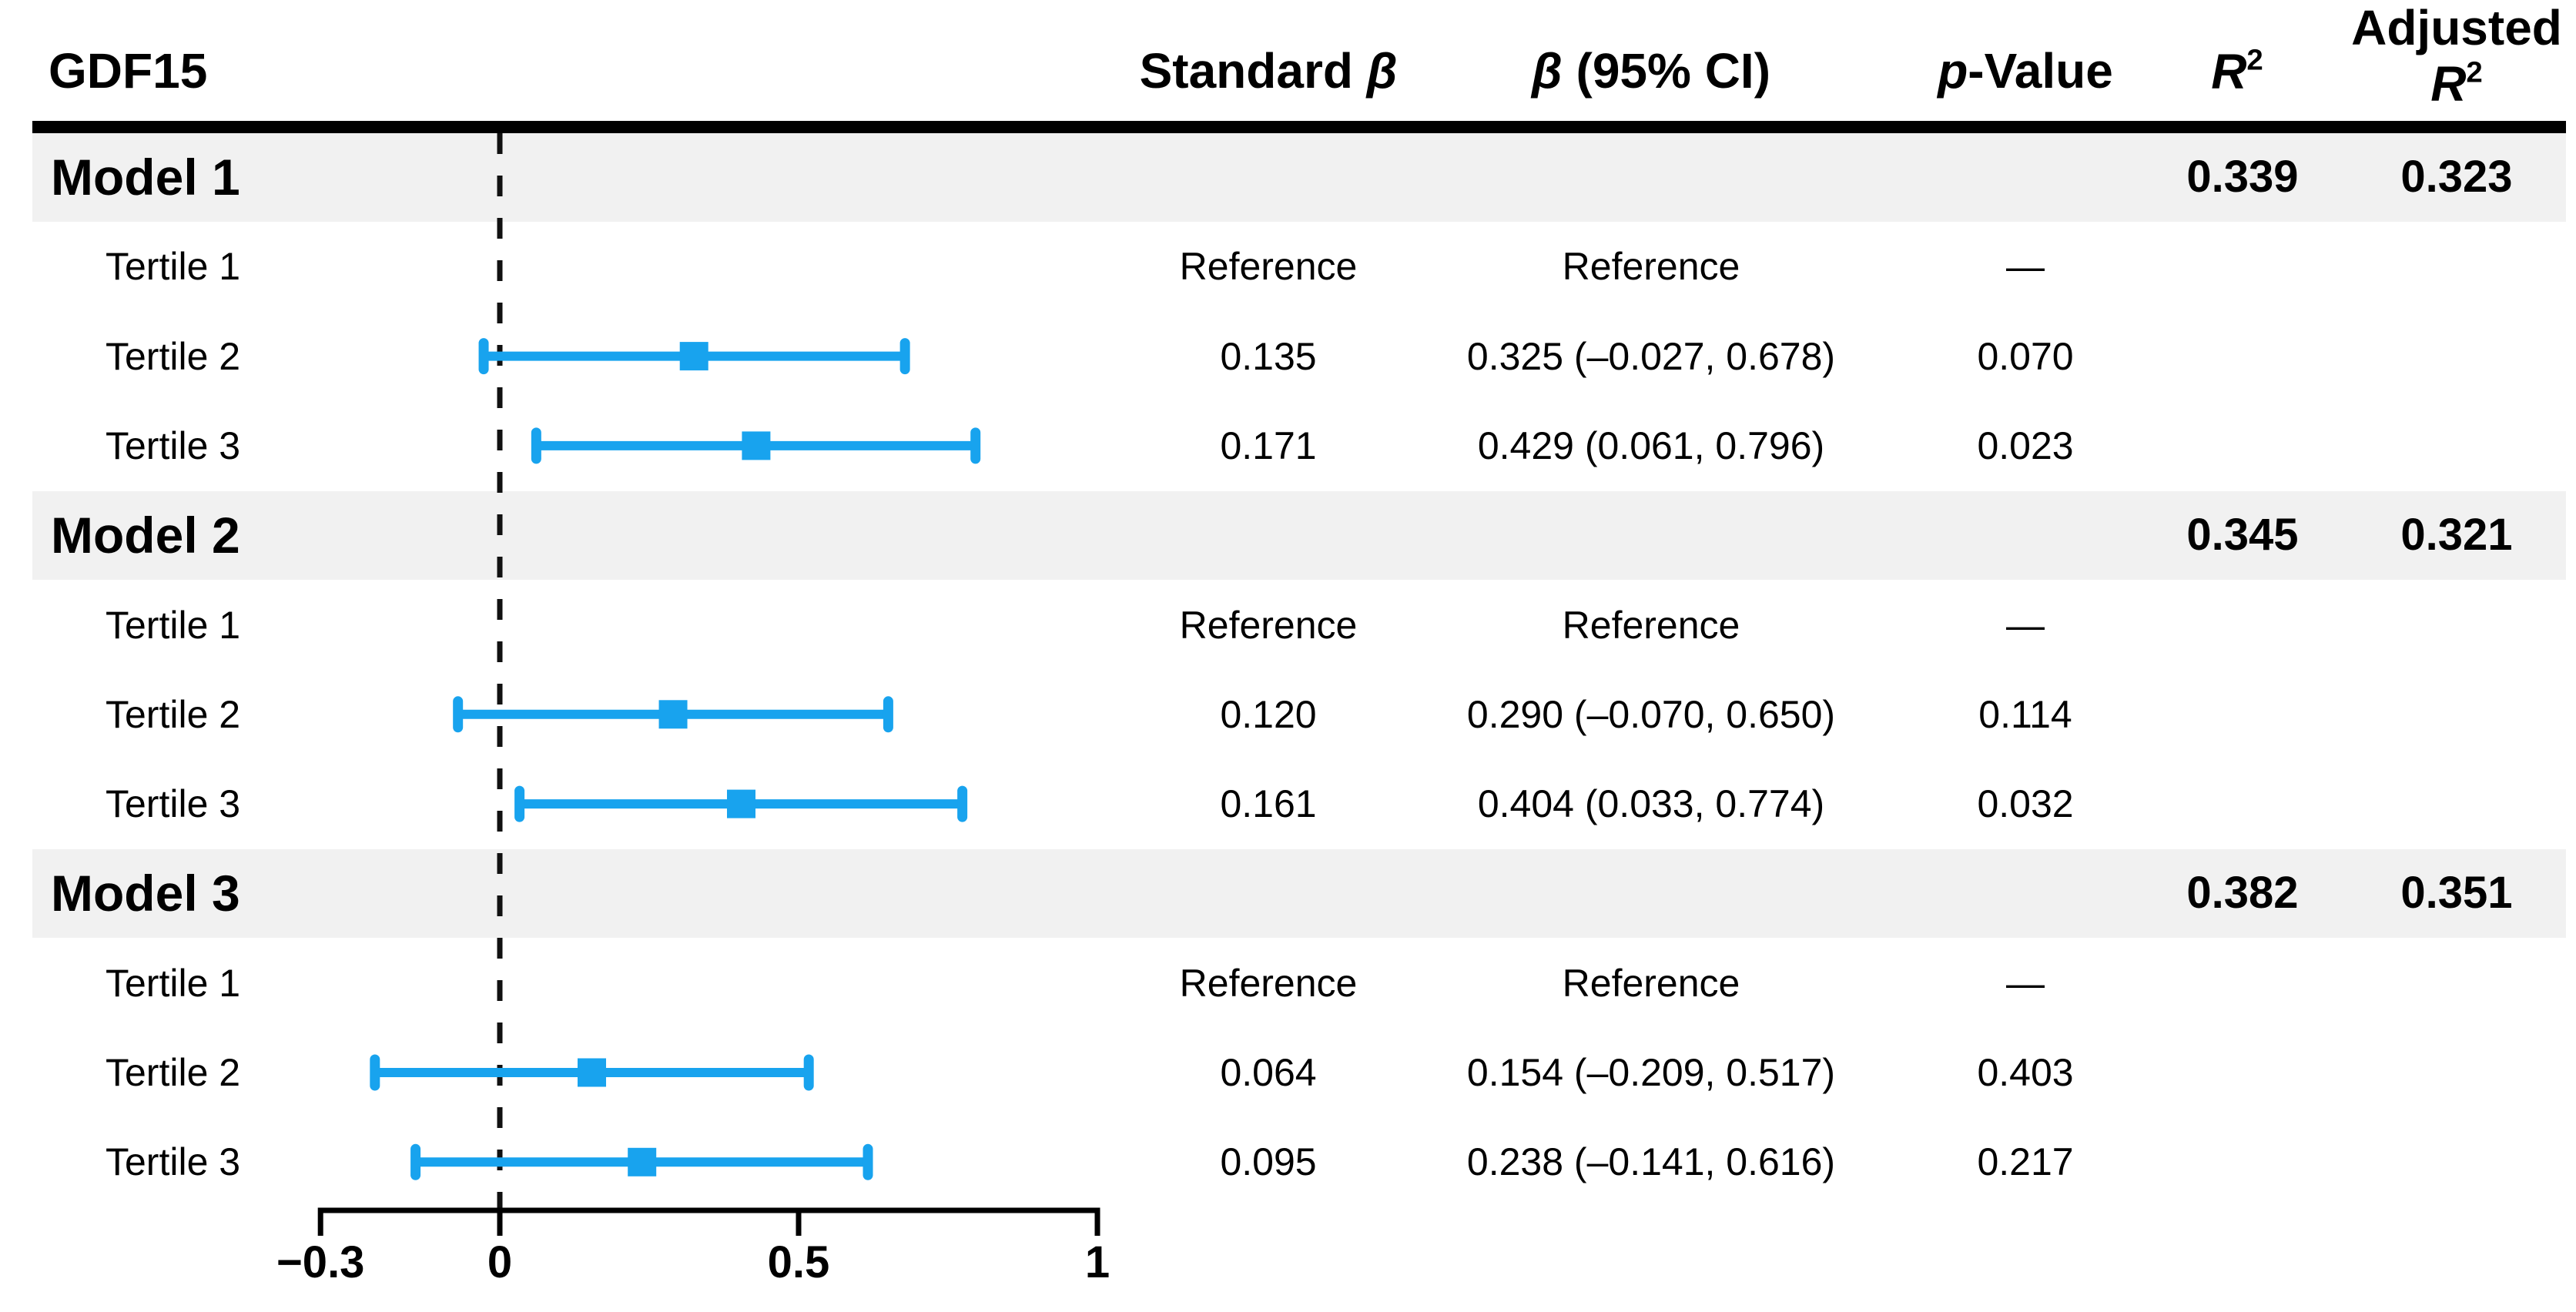 The width and height of the screenshot is (2576, 1312). Describe the element at coordinates (1651, 1072) in the screenshot. I see `beta-ci-value: 0.154 (–0.209, 0.517)` at that location.